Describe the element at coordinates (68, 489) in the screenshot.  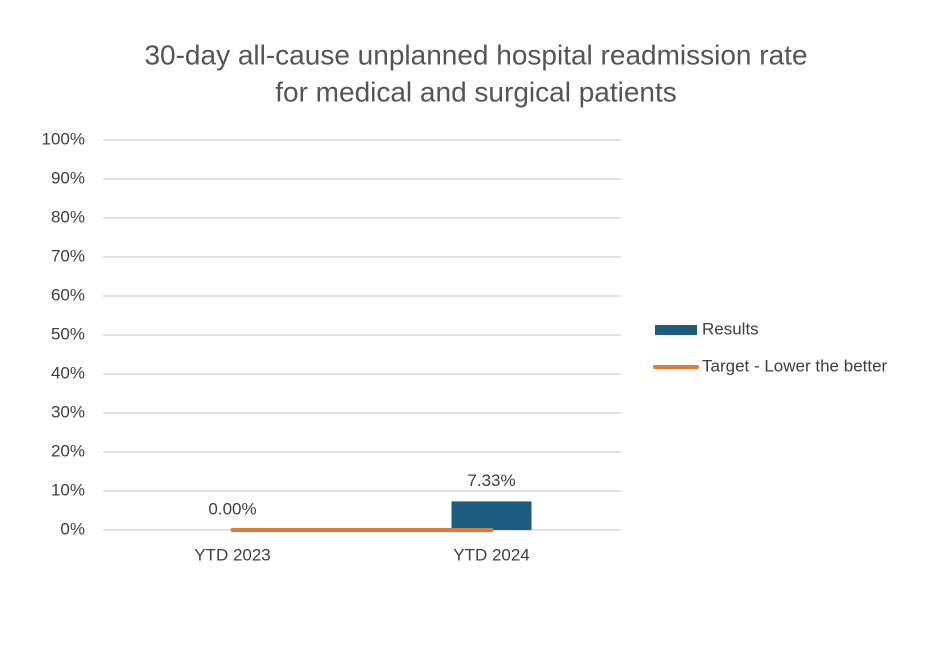
I see `y-tick-label: 10%` at that location.